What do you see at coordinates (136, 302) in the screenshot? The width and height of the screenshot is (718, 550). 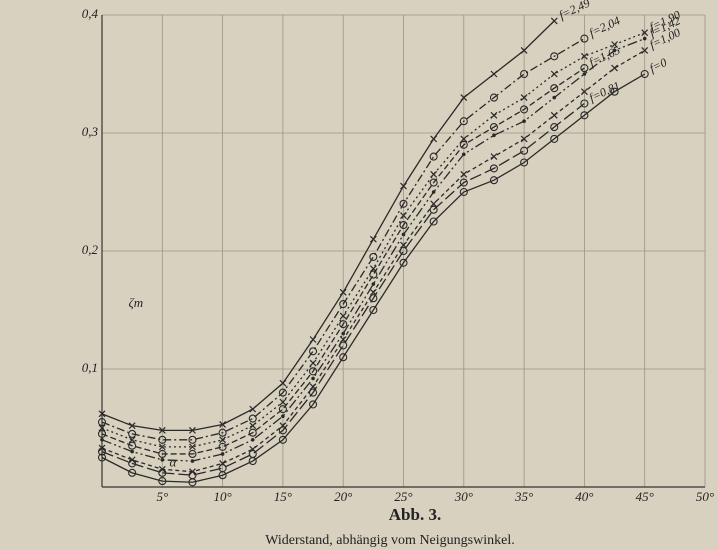 I see `y-axis-label: ζm` at bounding box center [136, 302].